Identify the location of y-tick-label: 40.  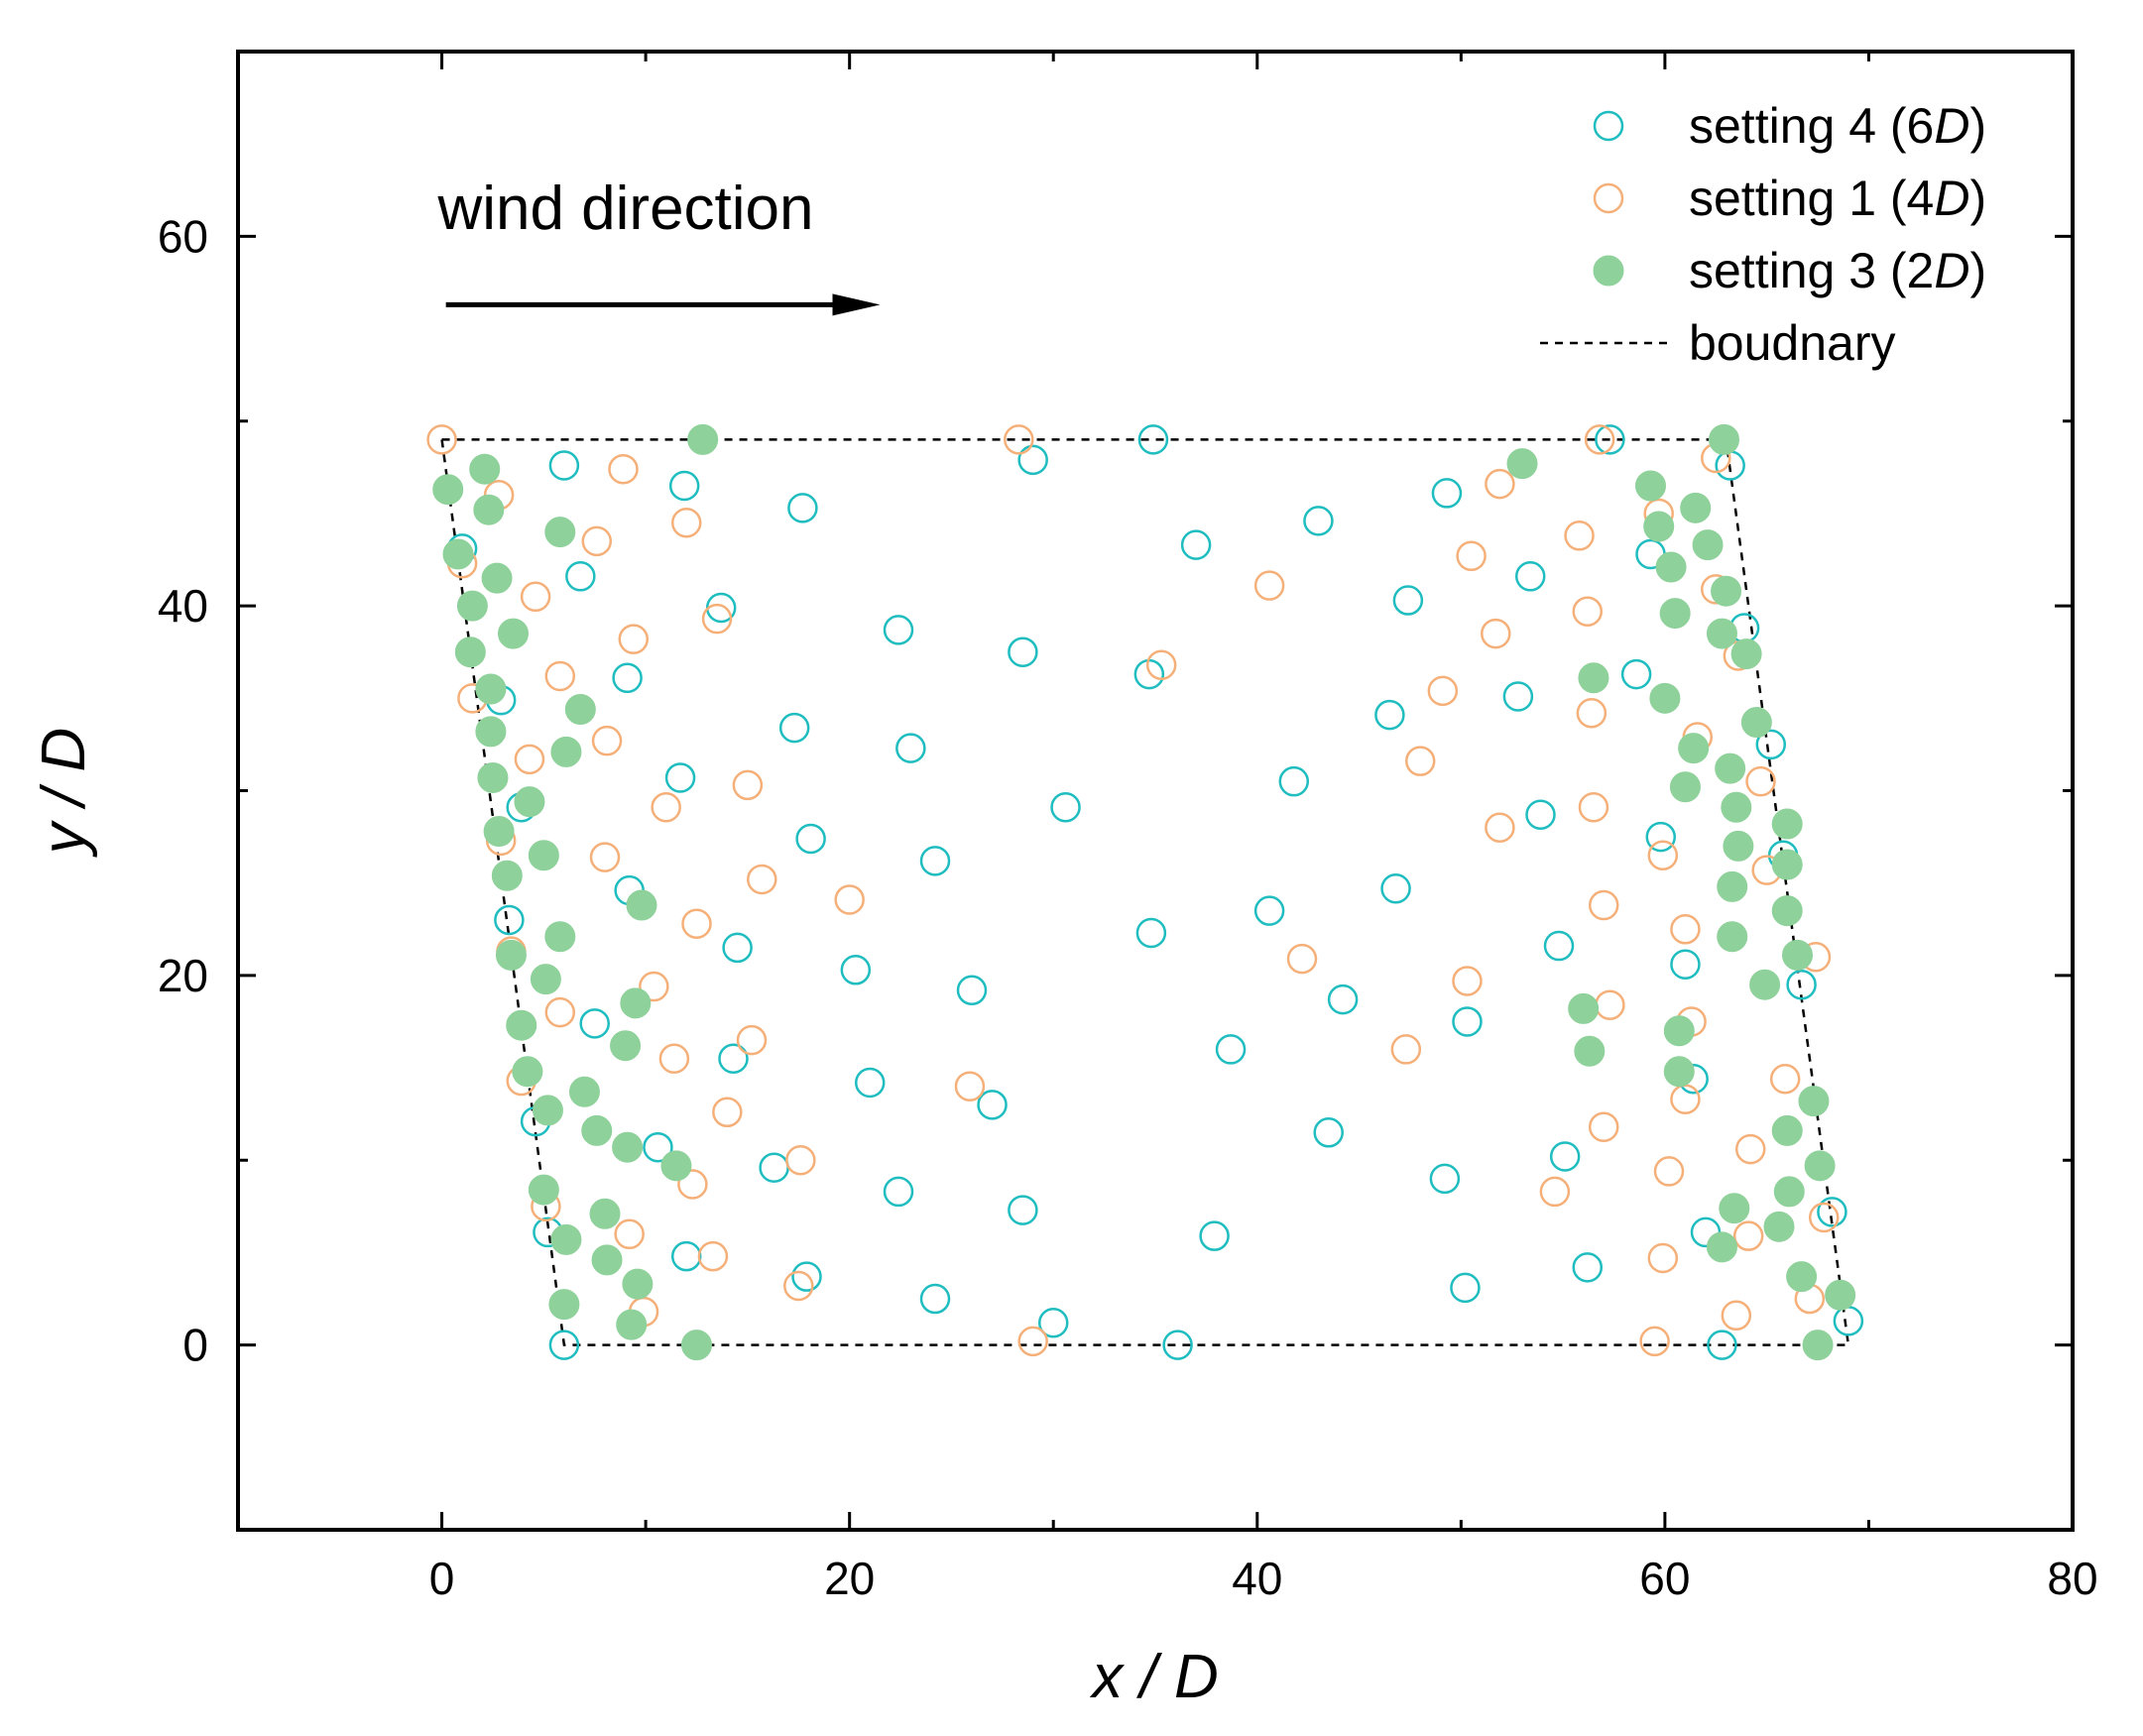
(183, 606).